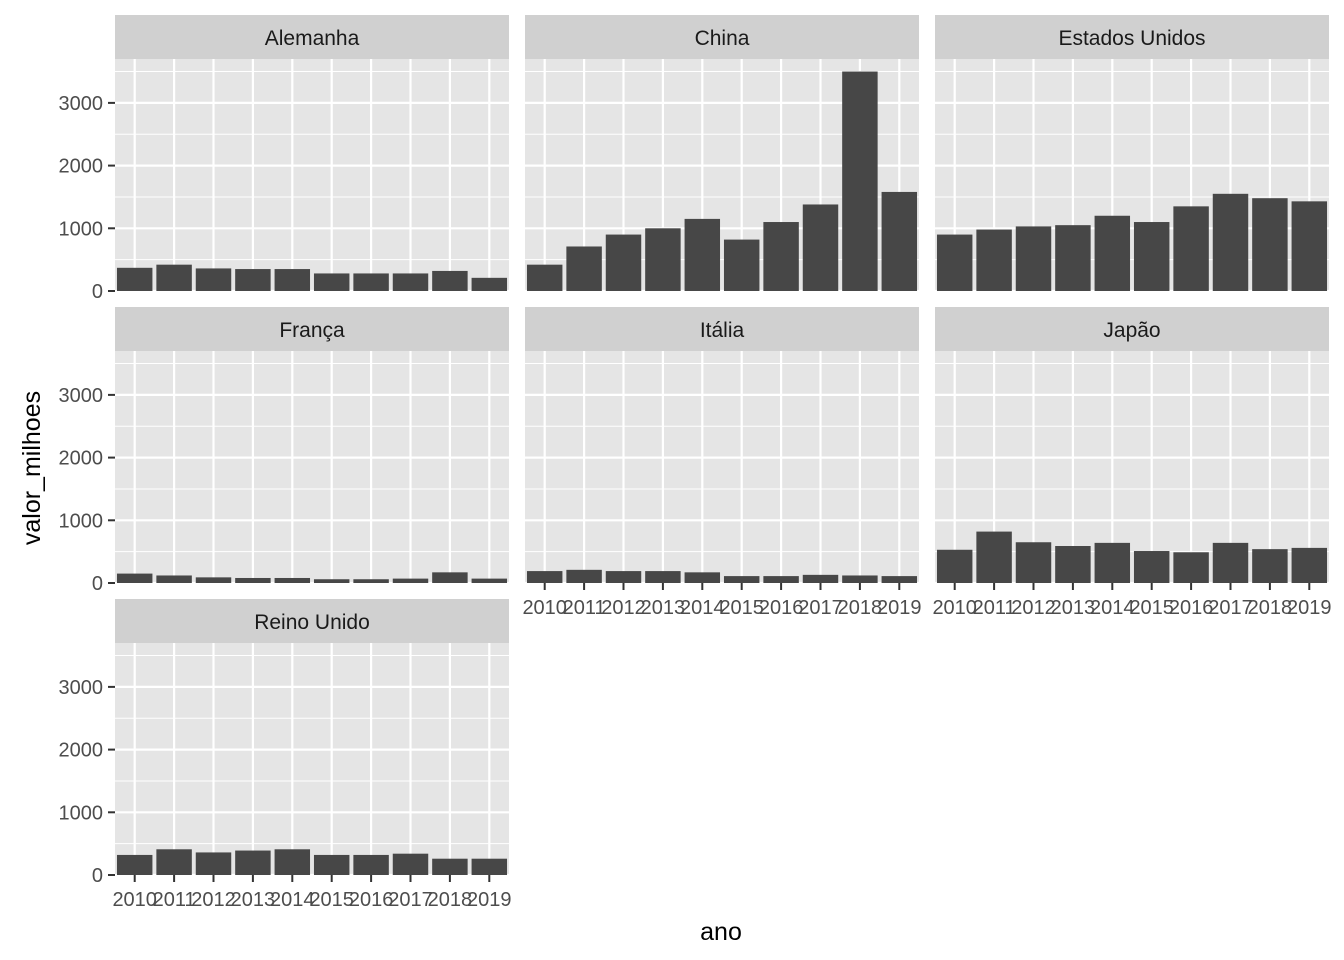 This screenshot has width=1344, height=960. I want to click on y-tick-label: 3000, so click(81, 396).